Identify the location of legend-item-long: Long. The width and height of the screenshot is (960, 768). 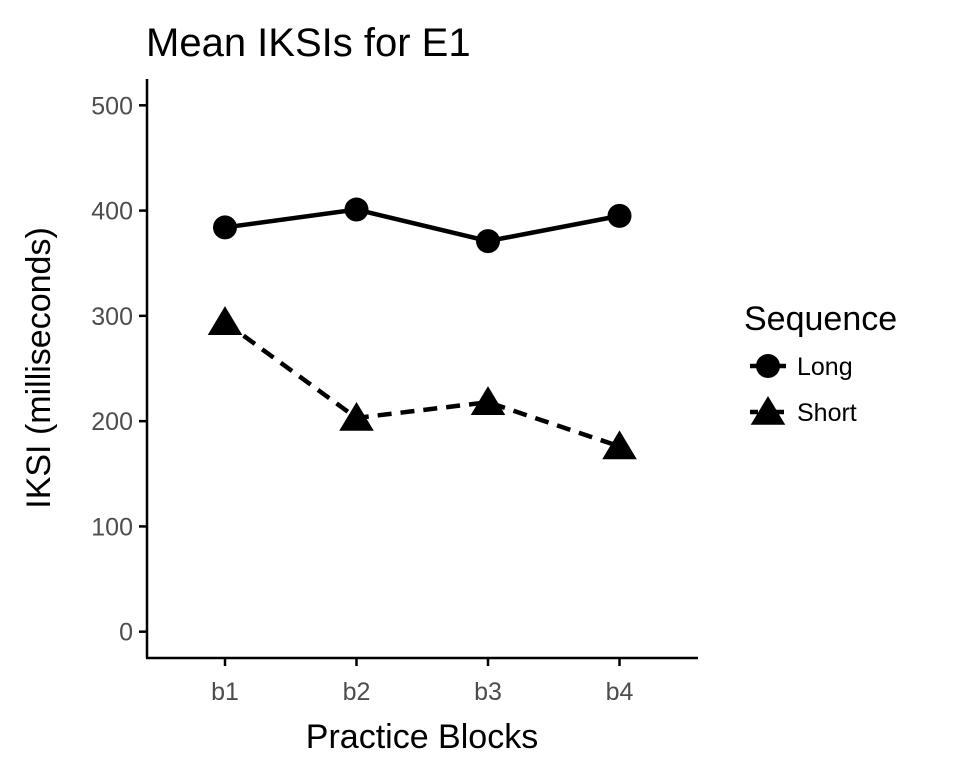
(801, 367).